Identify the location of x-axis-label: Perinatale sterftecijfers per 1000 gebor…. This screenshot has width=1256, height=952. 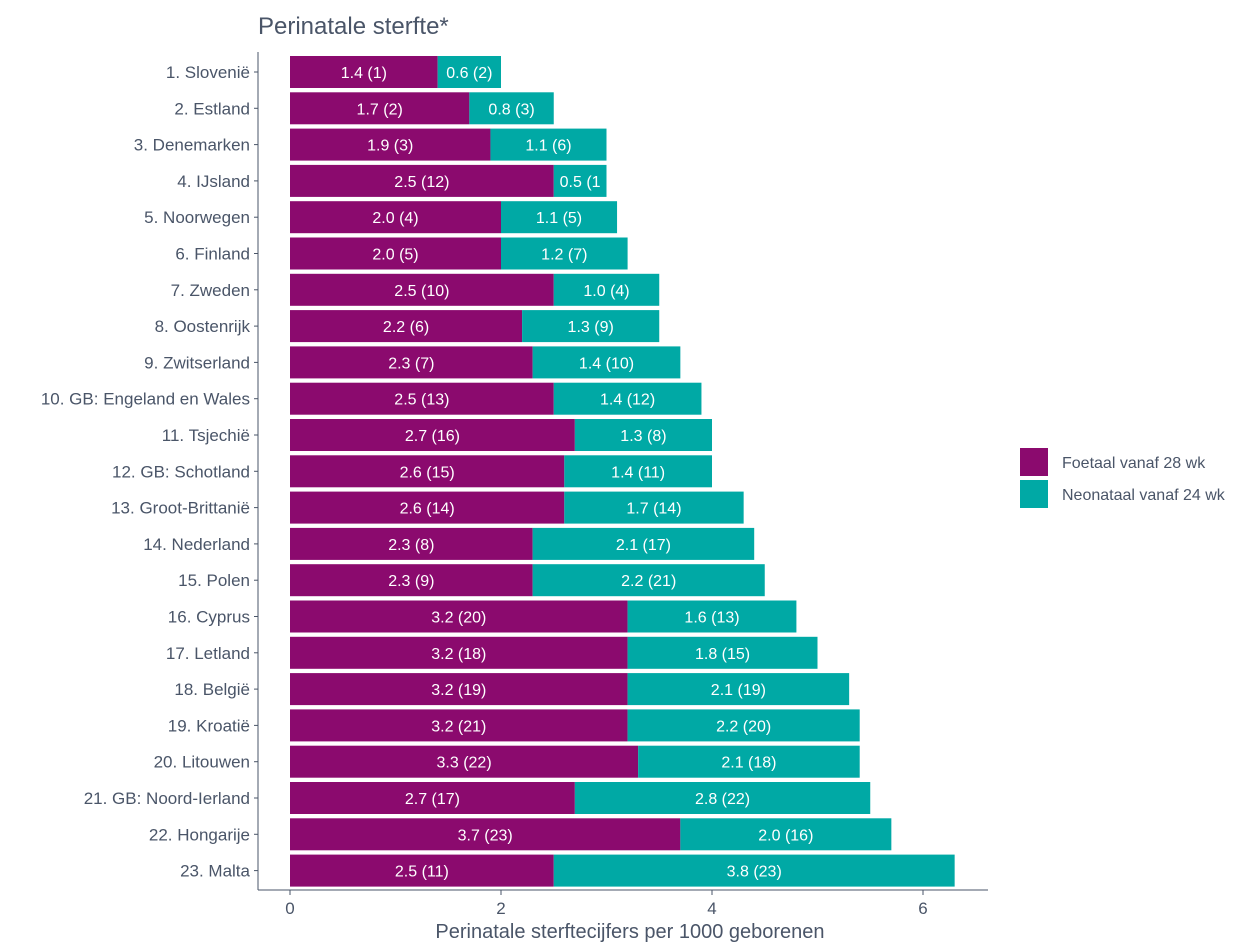
(629, 932).